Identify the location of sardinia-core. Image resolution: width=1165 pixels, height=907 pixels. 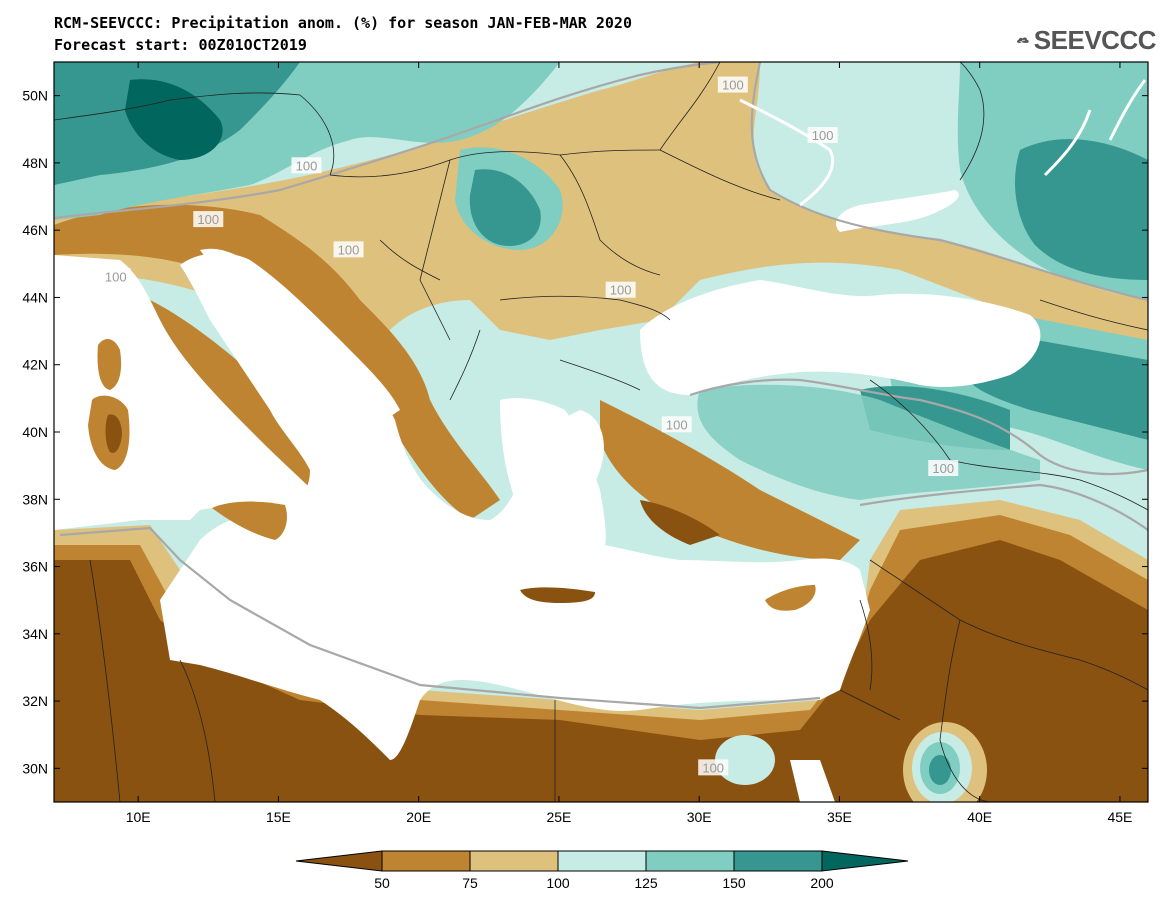
(113, 433).